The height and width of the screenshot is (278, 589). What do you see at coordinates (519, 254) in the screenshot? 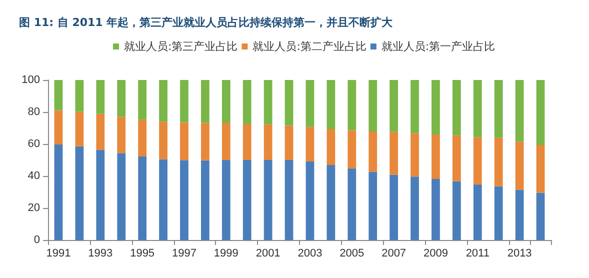
I see `x-tick-label: 2013` at bounding box center [519, 254].